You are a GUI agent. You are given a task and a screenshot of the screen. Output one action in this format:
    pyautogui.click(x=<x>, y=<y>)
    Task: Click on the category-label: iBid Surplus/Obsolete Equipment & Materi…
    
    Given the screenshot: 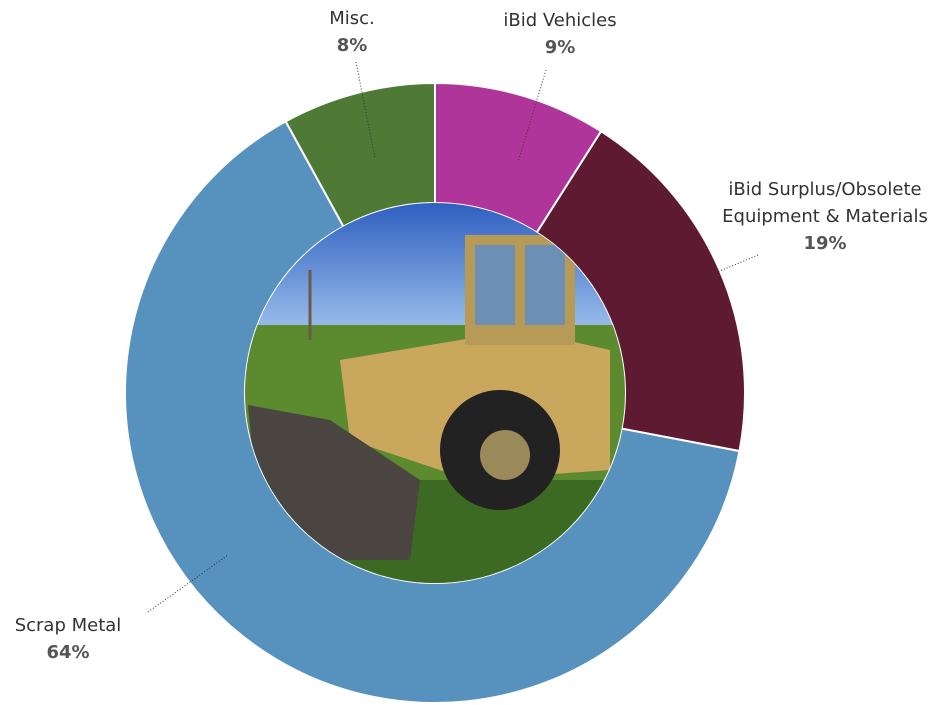 What is the action you would take?
    pyautogui.click(x=825, y=203)
    